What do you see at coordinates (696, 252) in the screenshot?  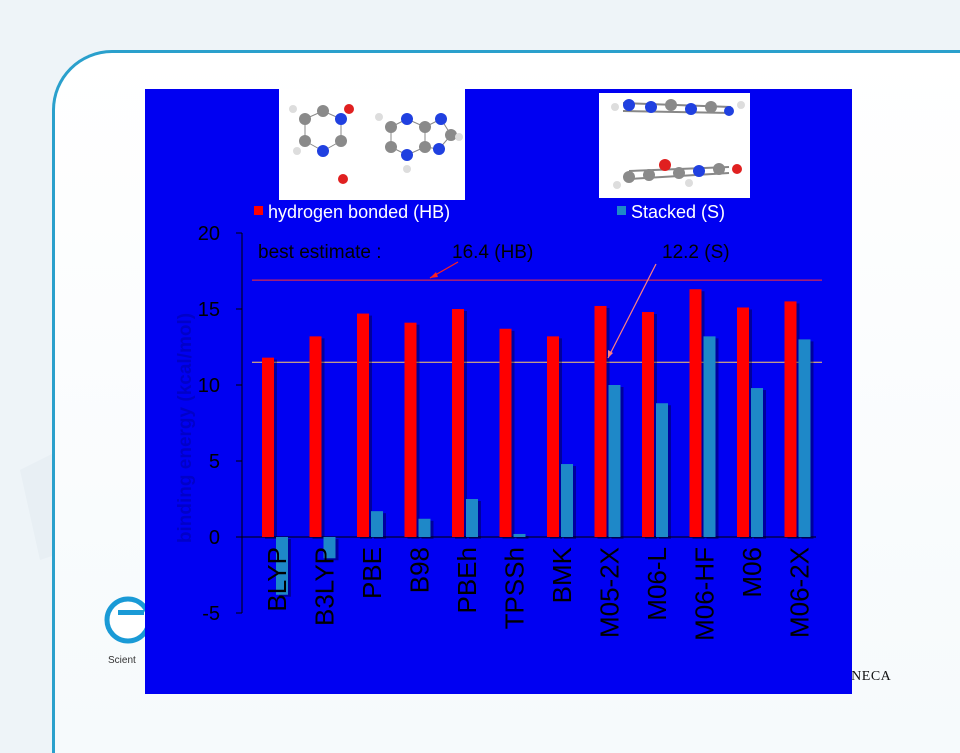 I see `best-estimate-s-value: 12.2 (S)` at bounding box center [696, 252].